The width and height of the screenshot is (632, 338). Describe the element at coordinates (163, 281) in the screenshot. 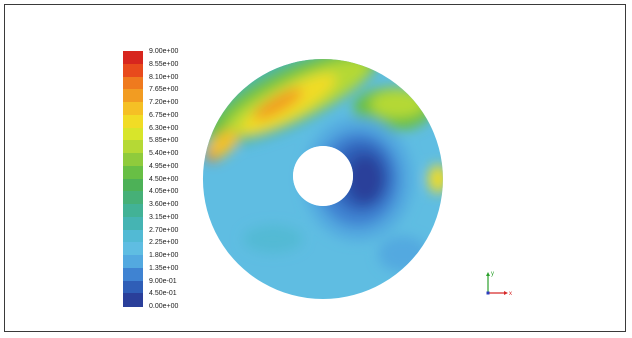

I see `colorbar-label: 9.00e-01` at that location.